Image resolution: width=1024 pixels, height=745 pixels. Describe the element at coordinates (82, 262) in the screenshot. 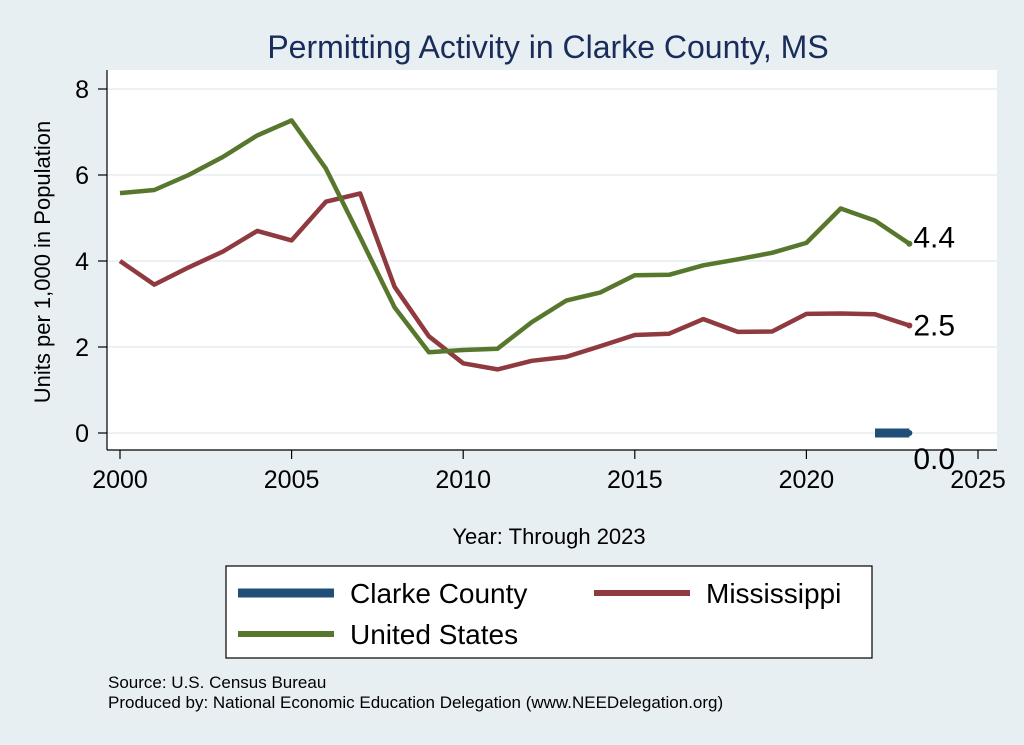

I see `y-tick-label-4: 4` at that location.